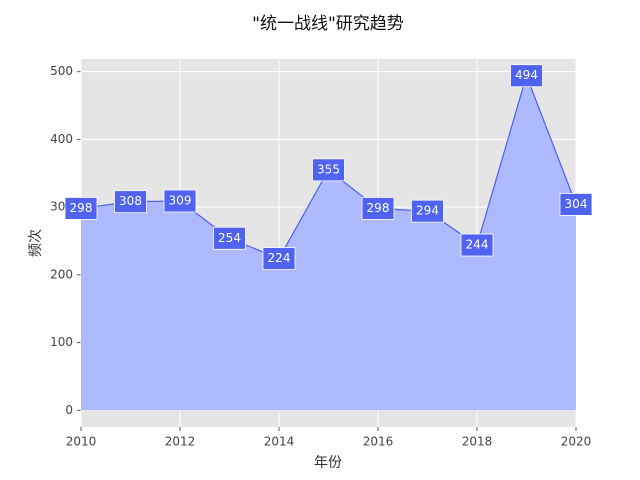 Image resolution: width=640 pixels, height=480 pixels. What do you see at coordinates (477, 442) in the screenshot?
I see `x-tick-label: 2018` at bounding box center [477, 442].